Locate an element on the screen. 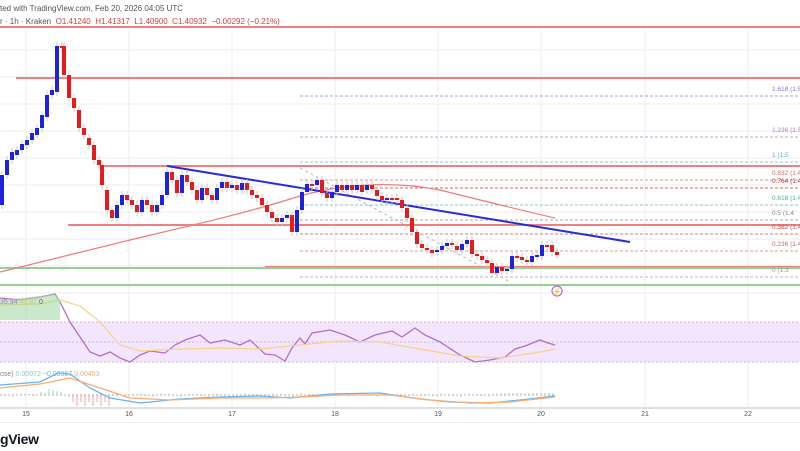  rsi-extra-value: 0 is located at coordinates (40, 302).